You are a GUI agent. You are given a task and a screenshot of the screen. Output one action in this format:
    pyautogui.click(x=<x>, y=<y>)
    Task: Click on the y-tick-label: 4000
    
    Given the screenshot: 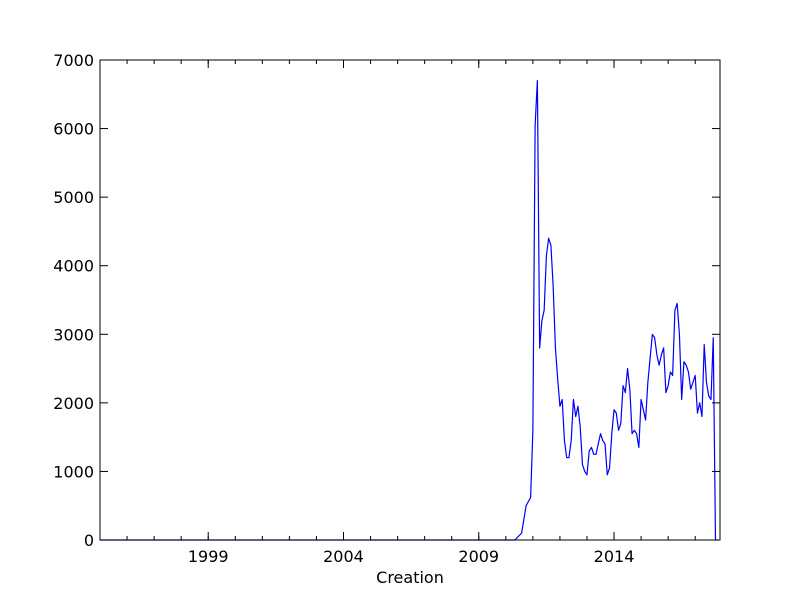 What is the action you would take?
    pyautogui.click(x=73, y=266)
    